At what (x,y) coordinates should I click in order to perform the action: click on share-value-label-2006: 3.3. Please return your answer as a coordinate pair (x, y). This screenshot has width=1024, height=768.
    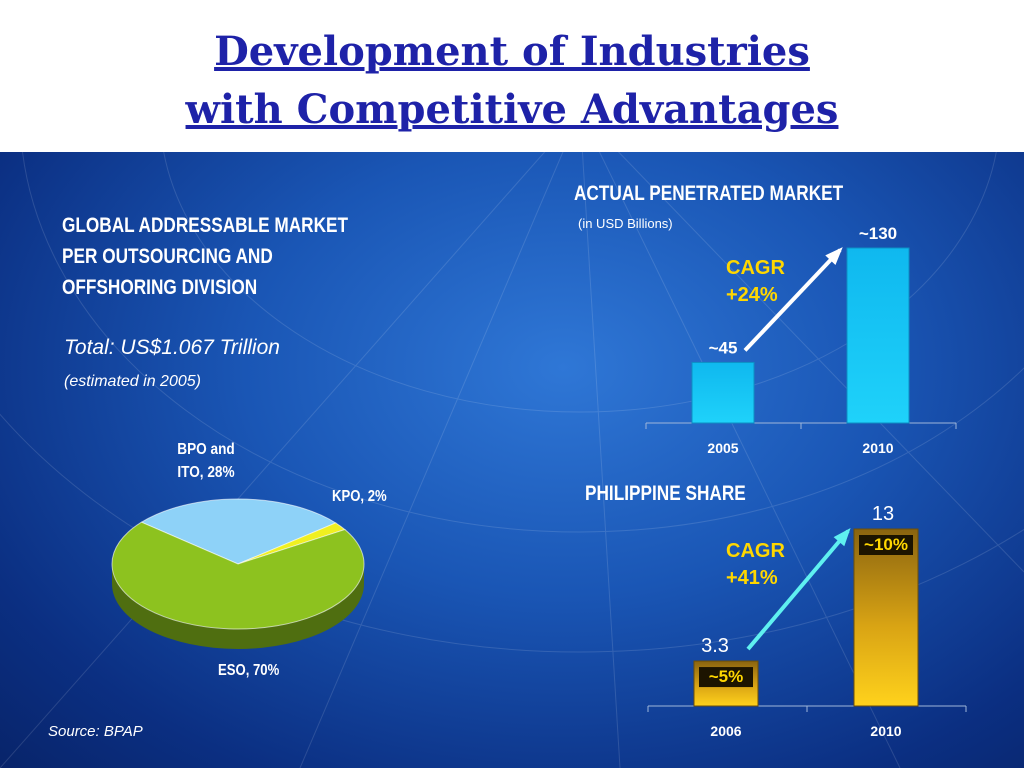
    Looking at the image, I should click on (715, 646).